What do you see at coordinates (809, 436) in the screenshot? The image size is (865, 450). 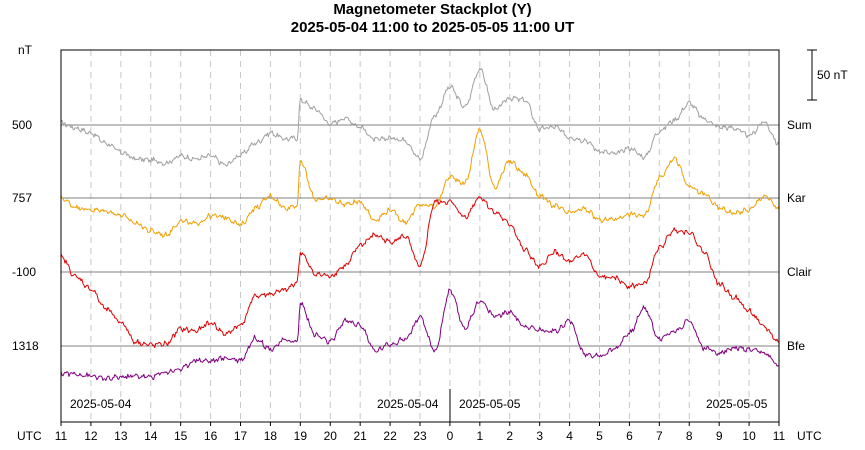 I see `x-axis-suffix: UTC` at bounding box center [809, 436].